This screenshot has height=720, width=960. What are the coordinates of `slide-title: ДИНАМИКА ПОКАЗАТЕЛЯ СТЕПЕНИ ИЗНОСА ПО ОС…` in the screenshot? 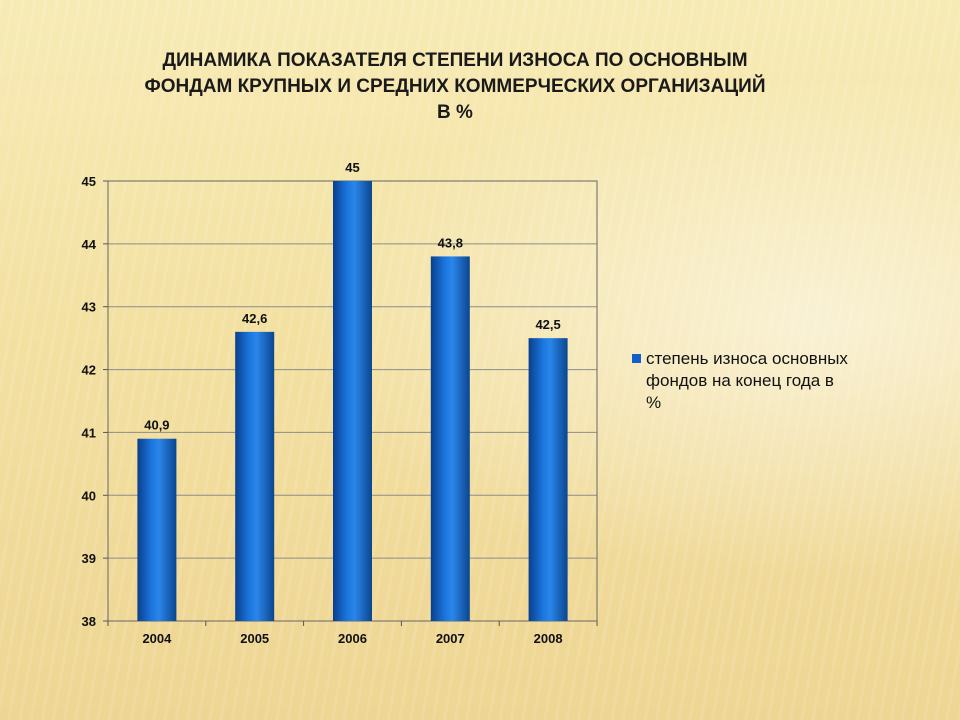 It's located at (455, 87).